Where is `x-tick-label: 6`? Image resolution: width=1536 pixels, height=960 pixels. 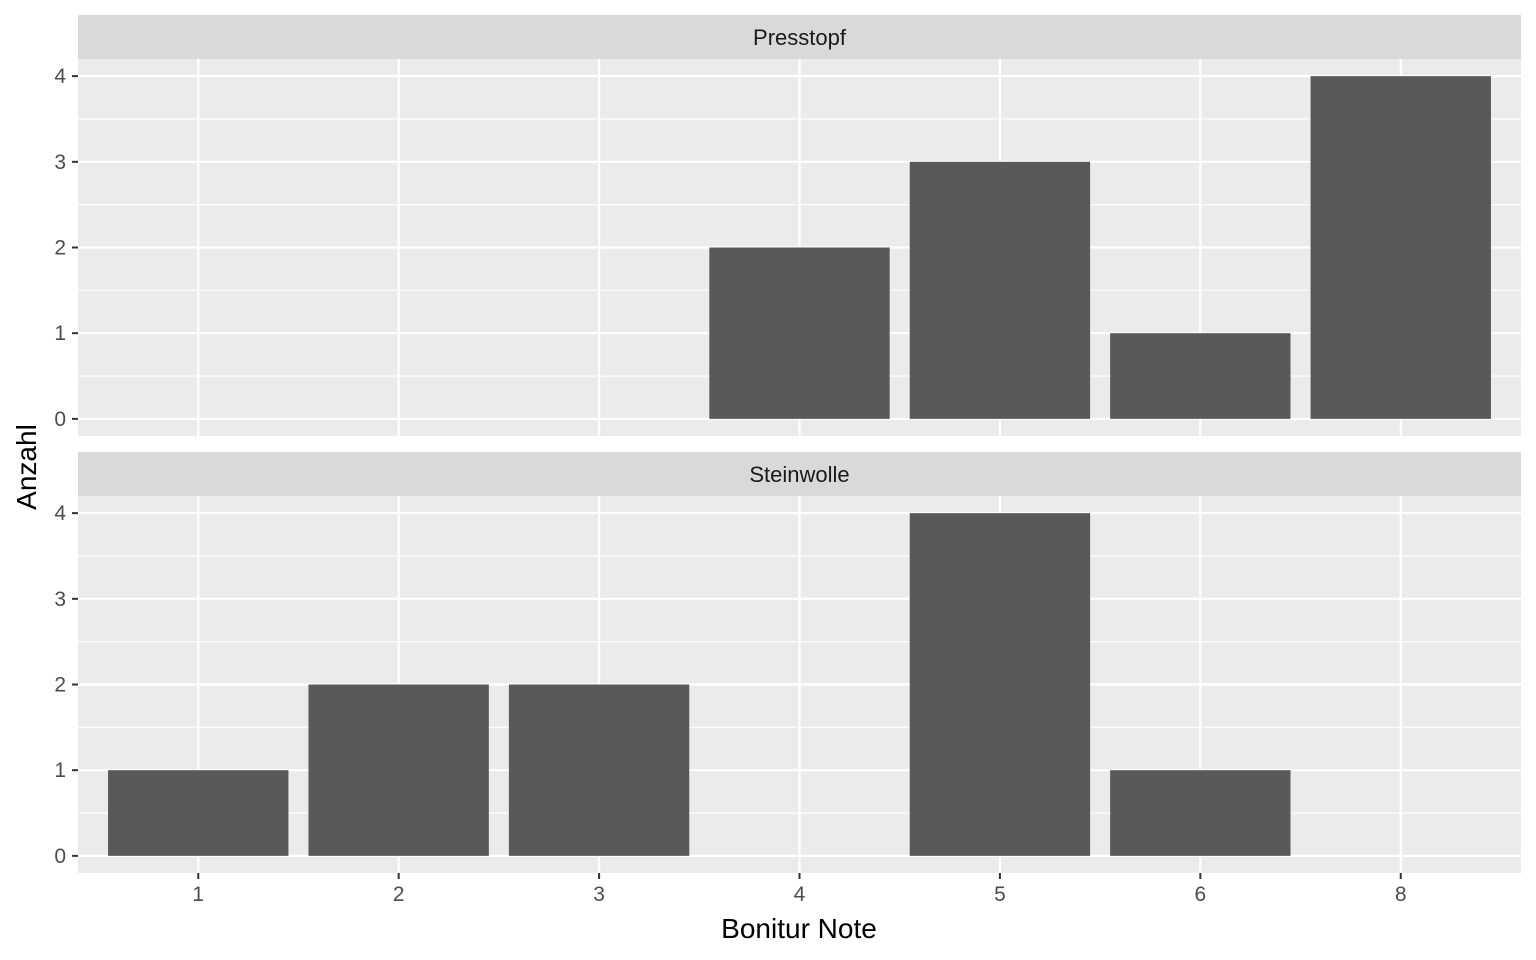
x-tick-label: 6 is located at coordinates (1200, 894).